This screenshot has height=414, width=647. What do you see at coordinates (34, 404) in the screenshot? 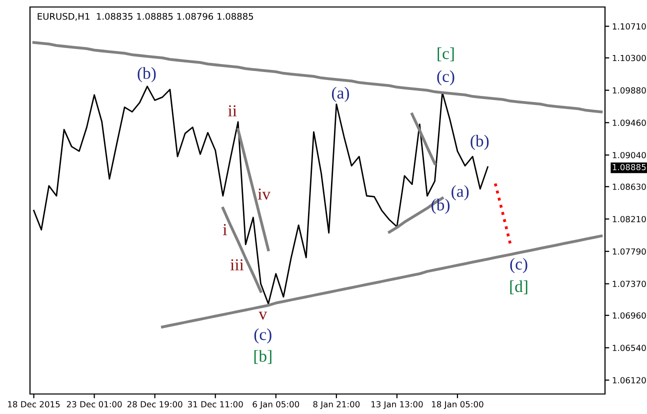
I see `x-tick-label: 18 Dec 2015` at bounding box center [34, 404].